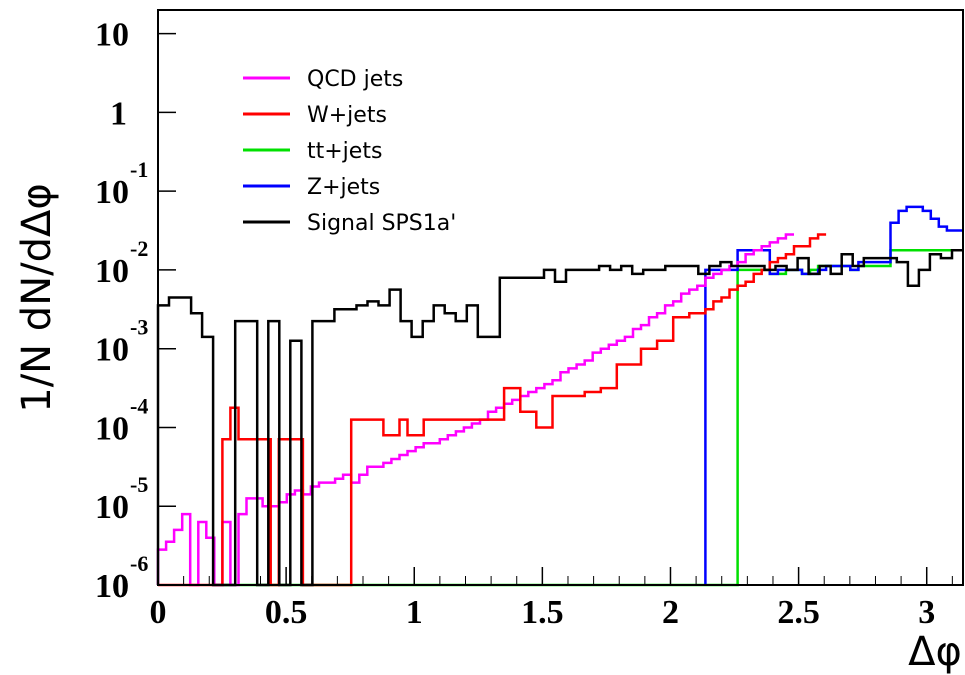 The image size is (965, 675). I want to click on legend-label: Signal SPS1a', so click(381, 223).